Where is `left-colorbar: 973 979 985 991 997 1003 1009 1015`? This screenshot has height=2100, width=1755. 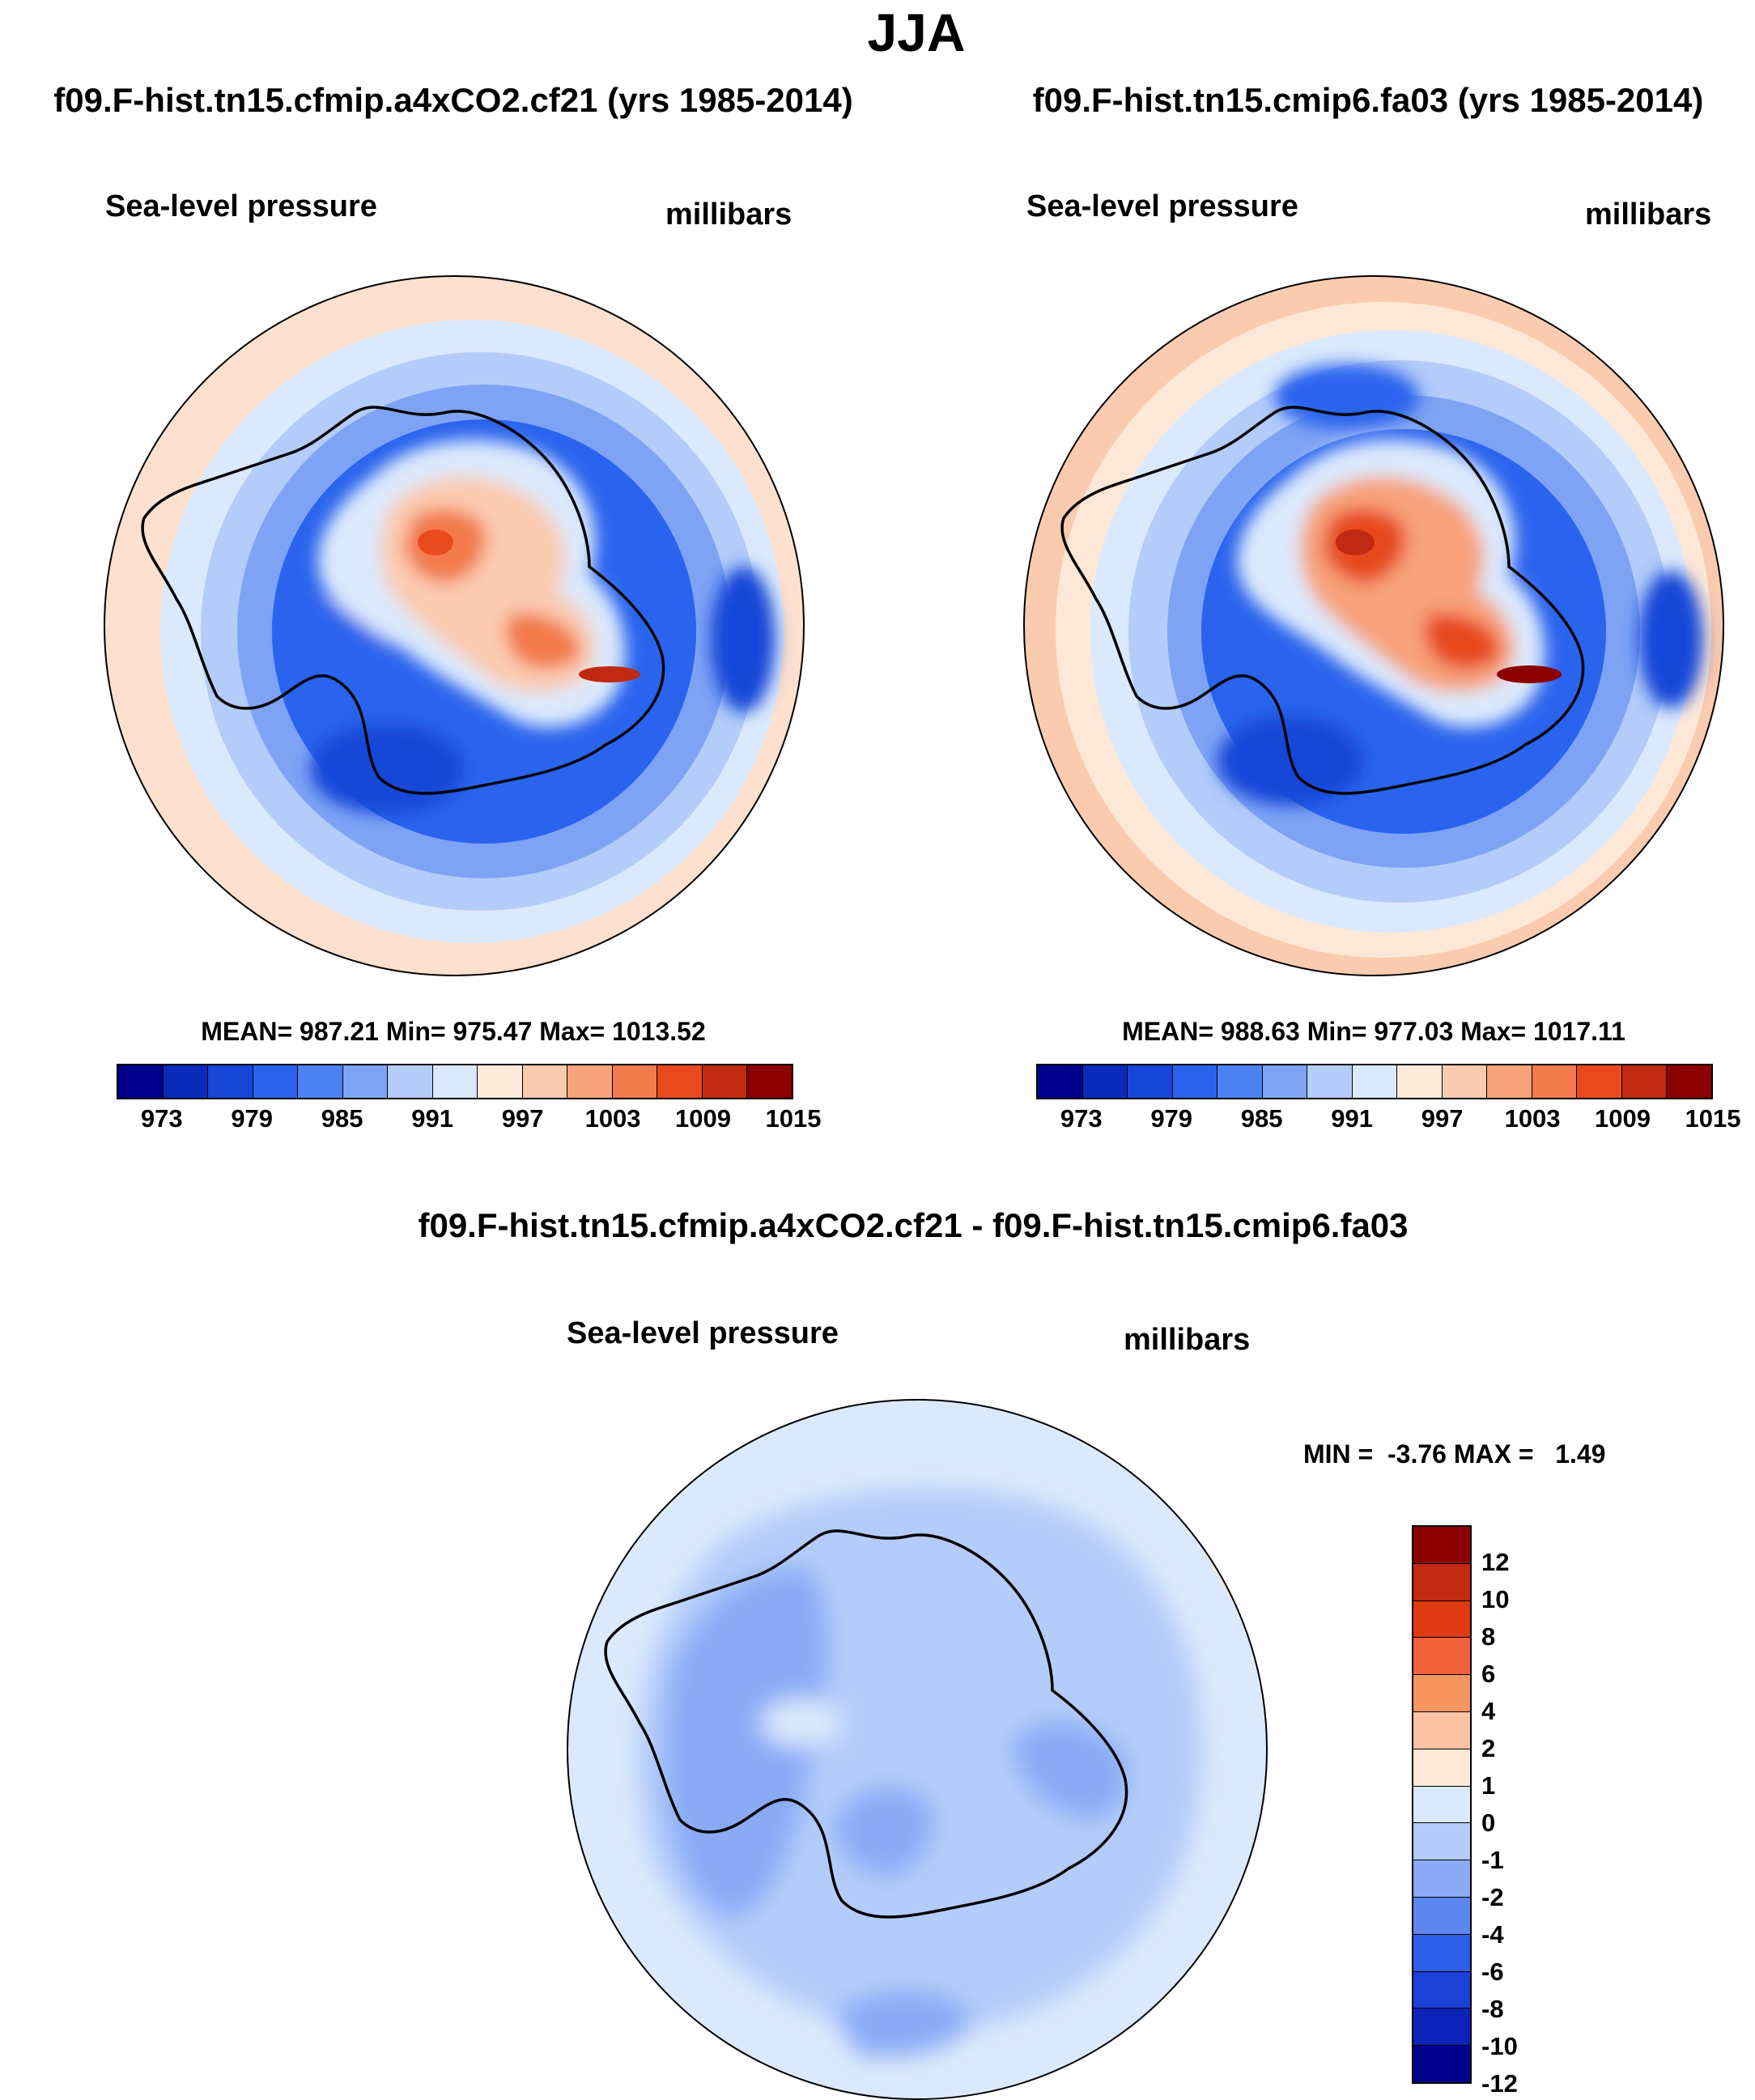 left-colorbar: 973 979 985 991 997 1003 1009 1015 is located at coordinates (469, 1098).